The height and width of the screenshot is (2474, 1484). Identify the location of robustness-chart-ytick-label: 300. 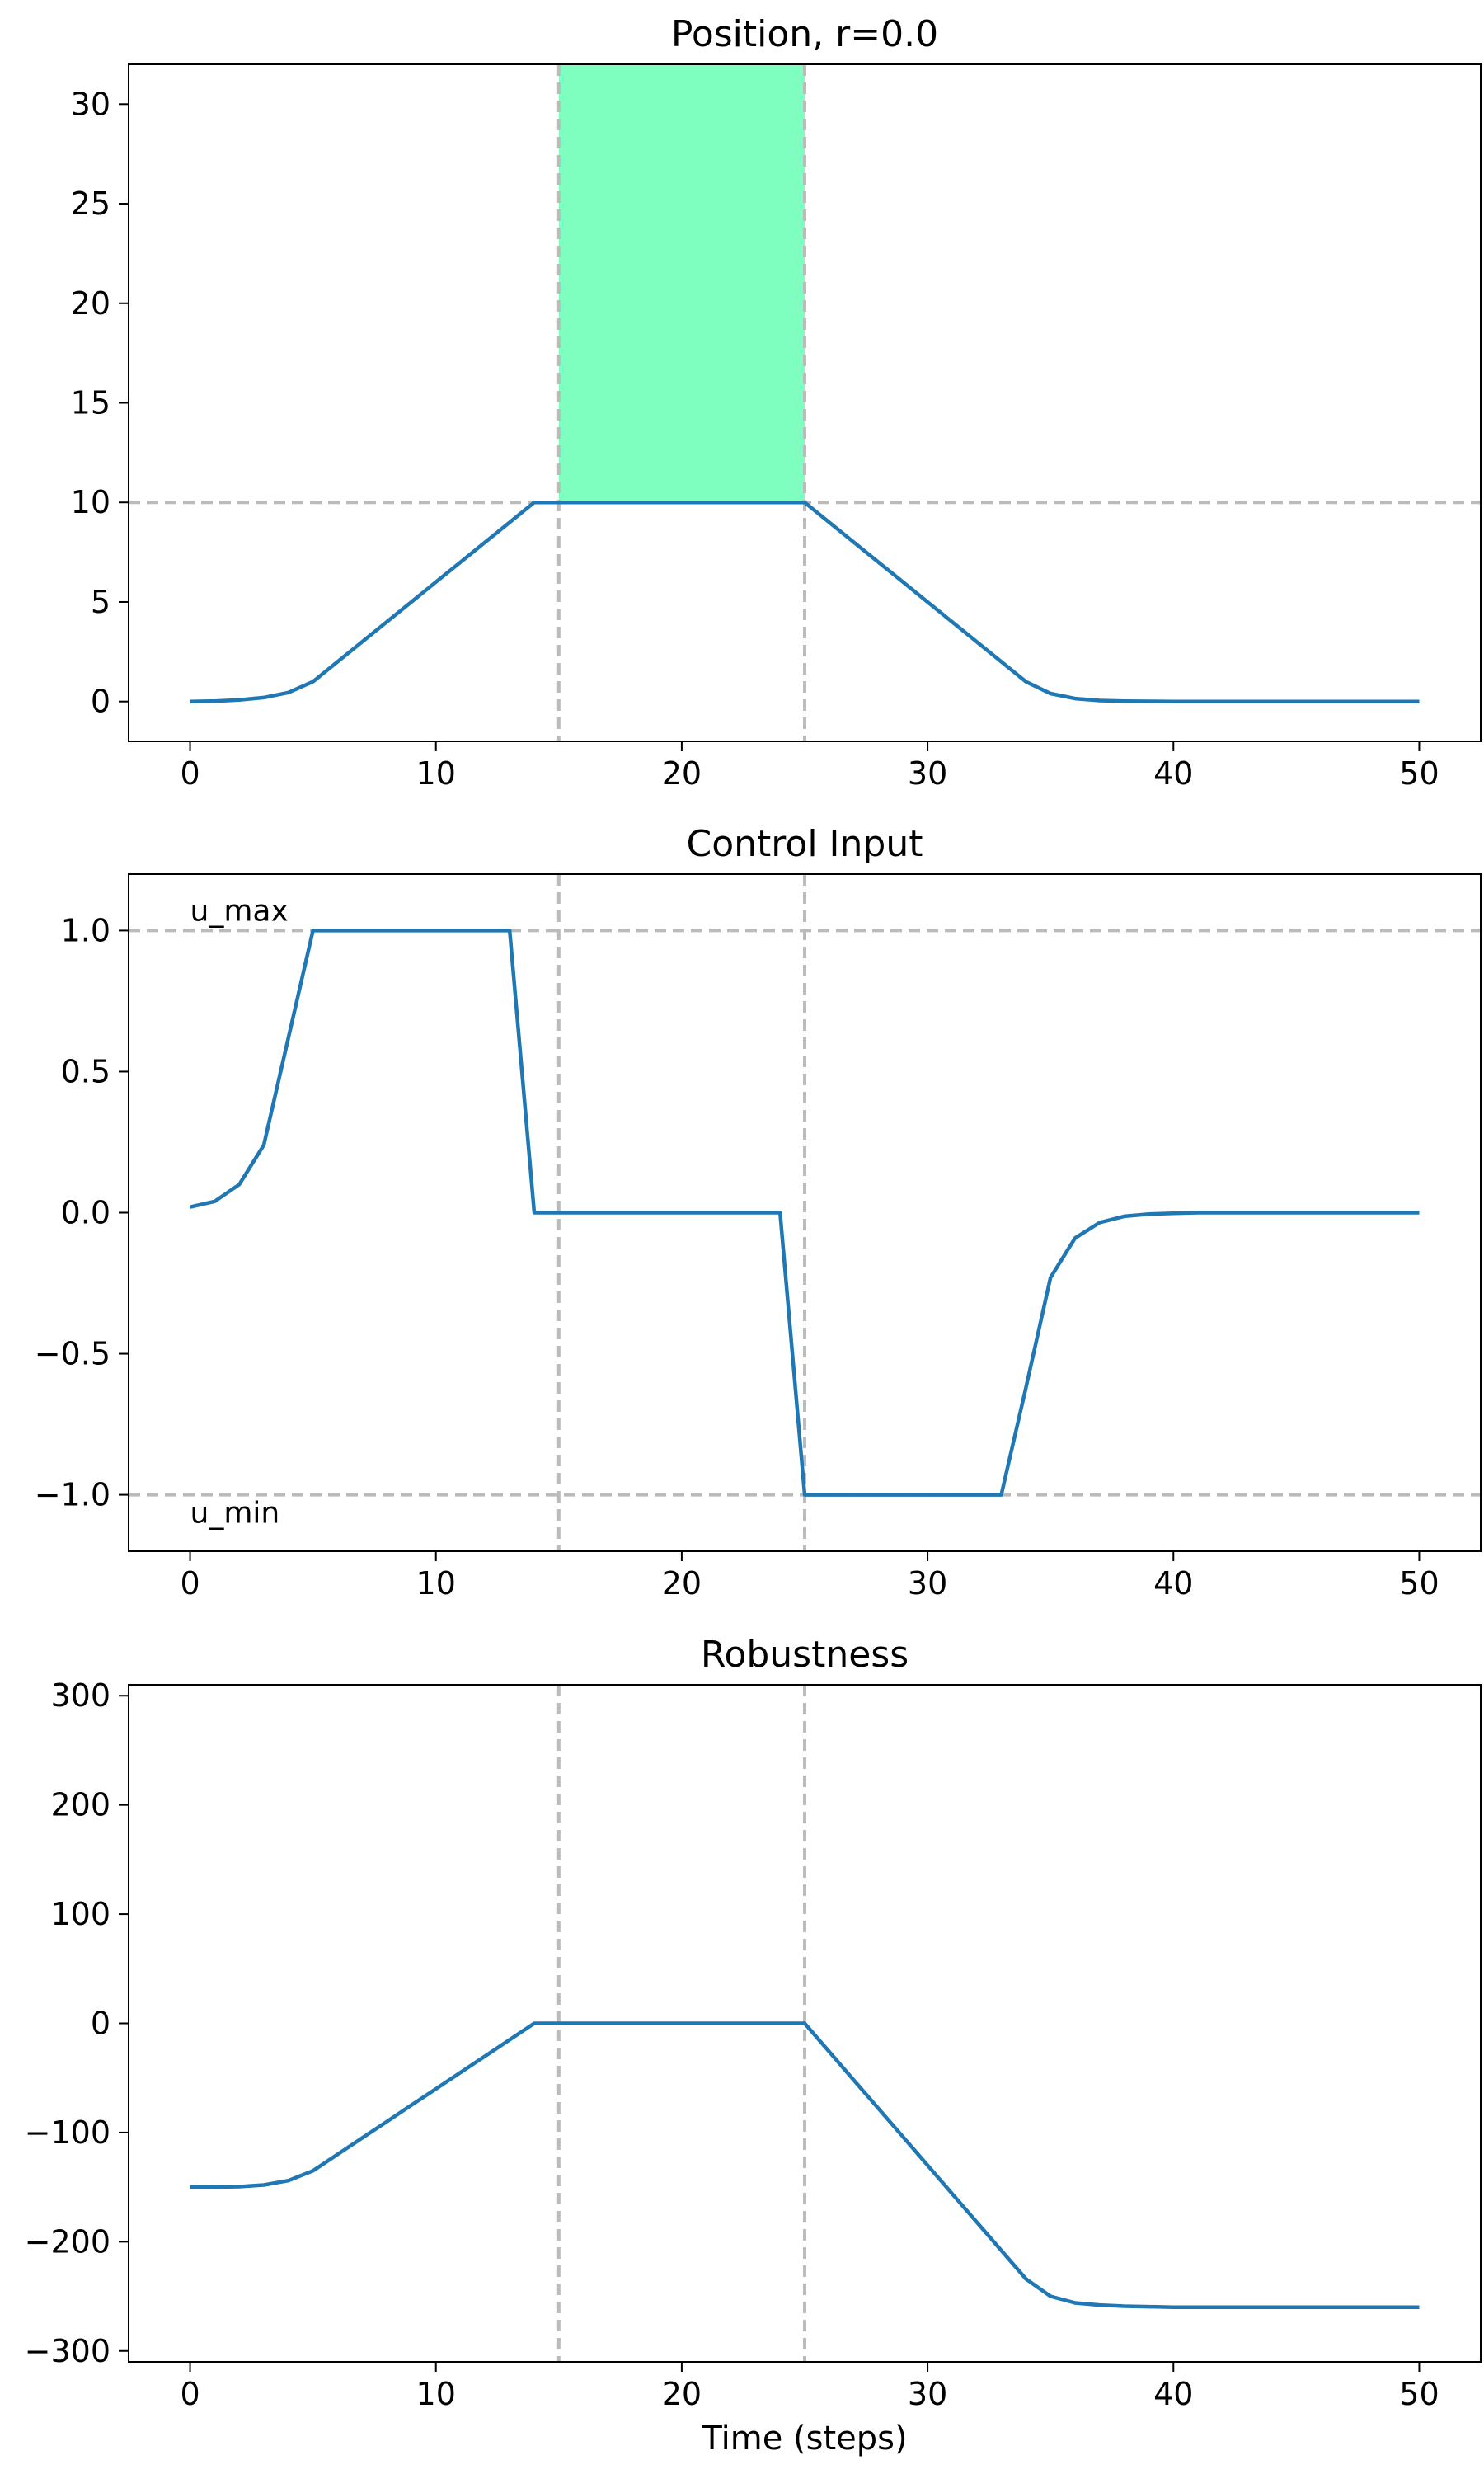
(80, 1695).